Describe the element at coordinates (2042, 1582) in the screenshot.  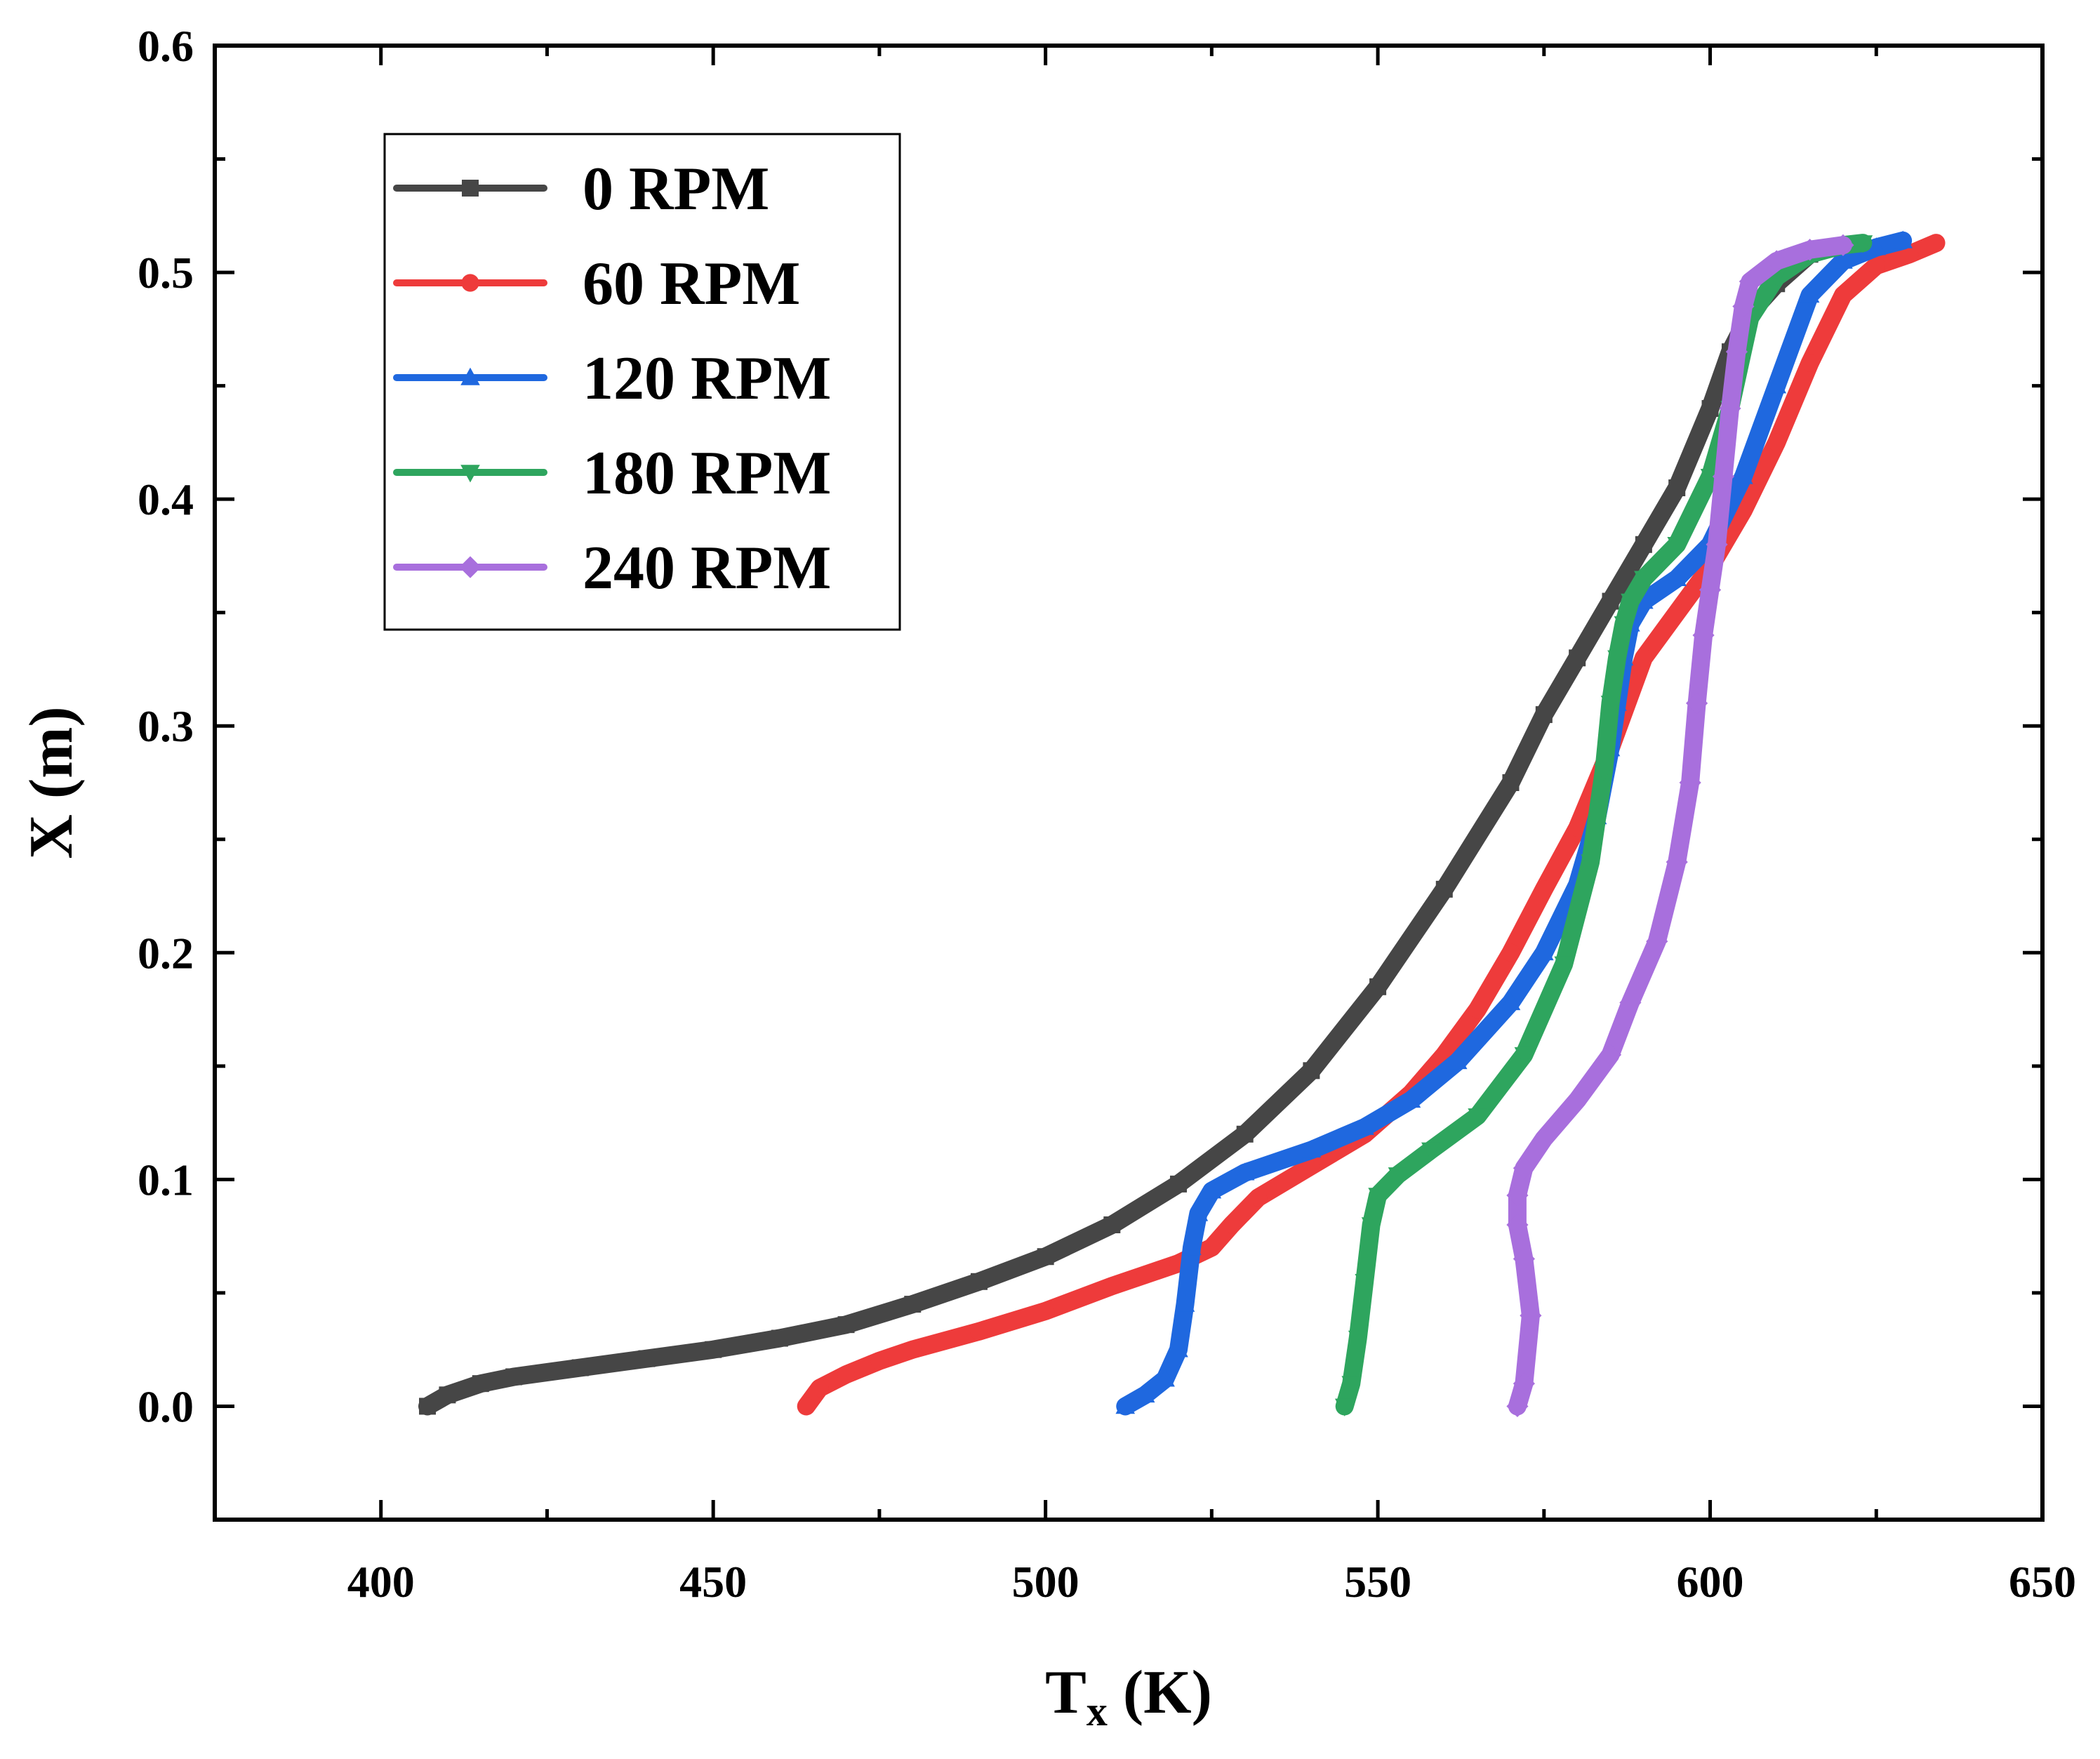
I see `x-tick-label: 650` at that location.